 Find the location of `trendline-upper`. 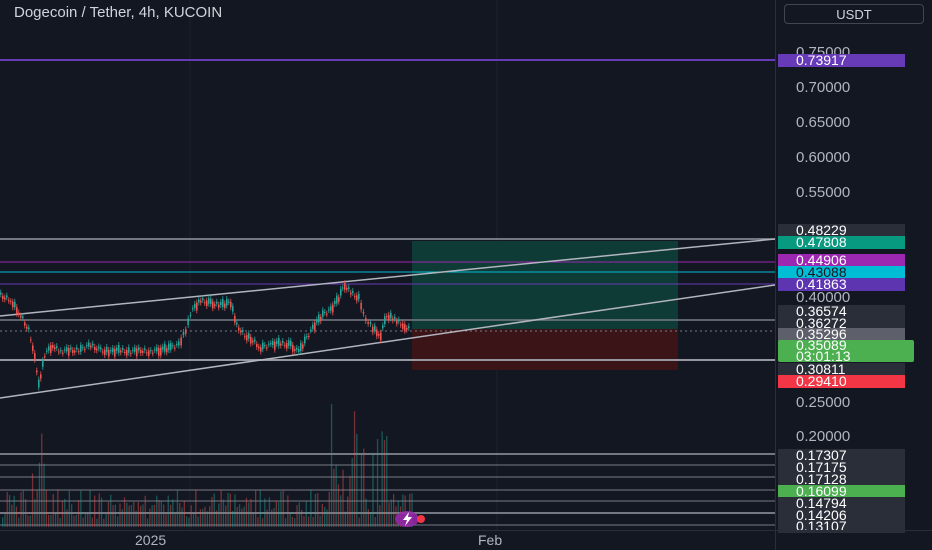

trendline-upper is located at coordinates (387, 277).